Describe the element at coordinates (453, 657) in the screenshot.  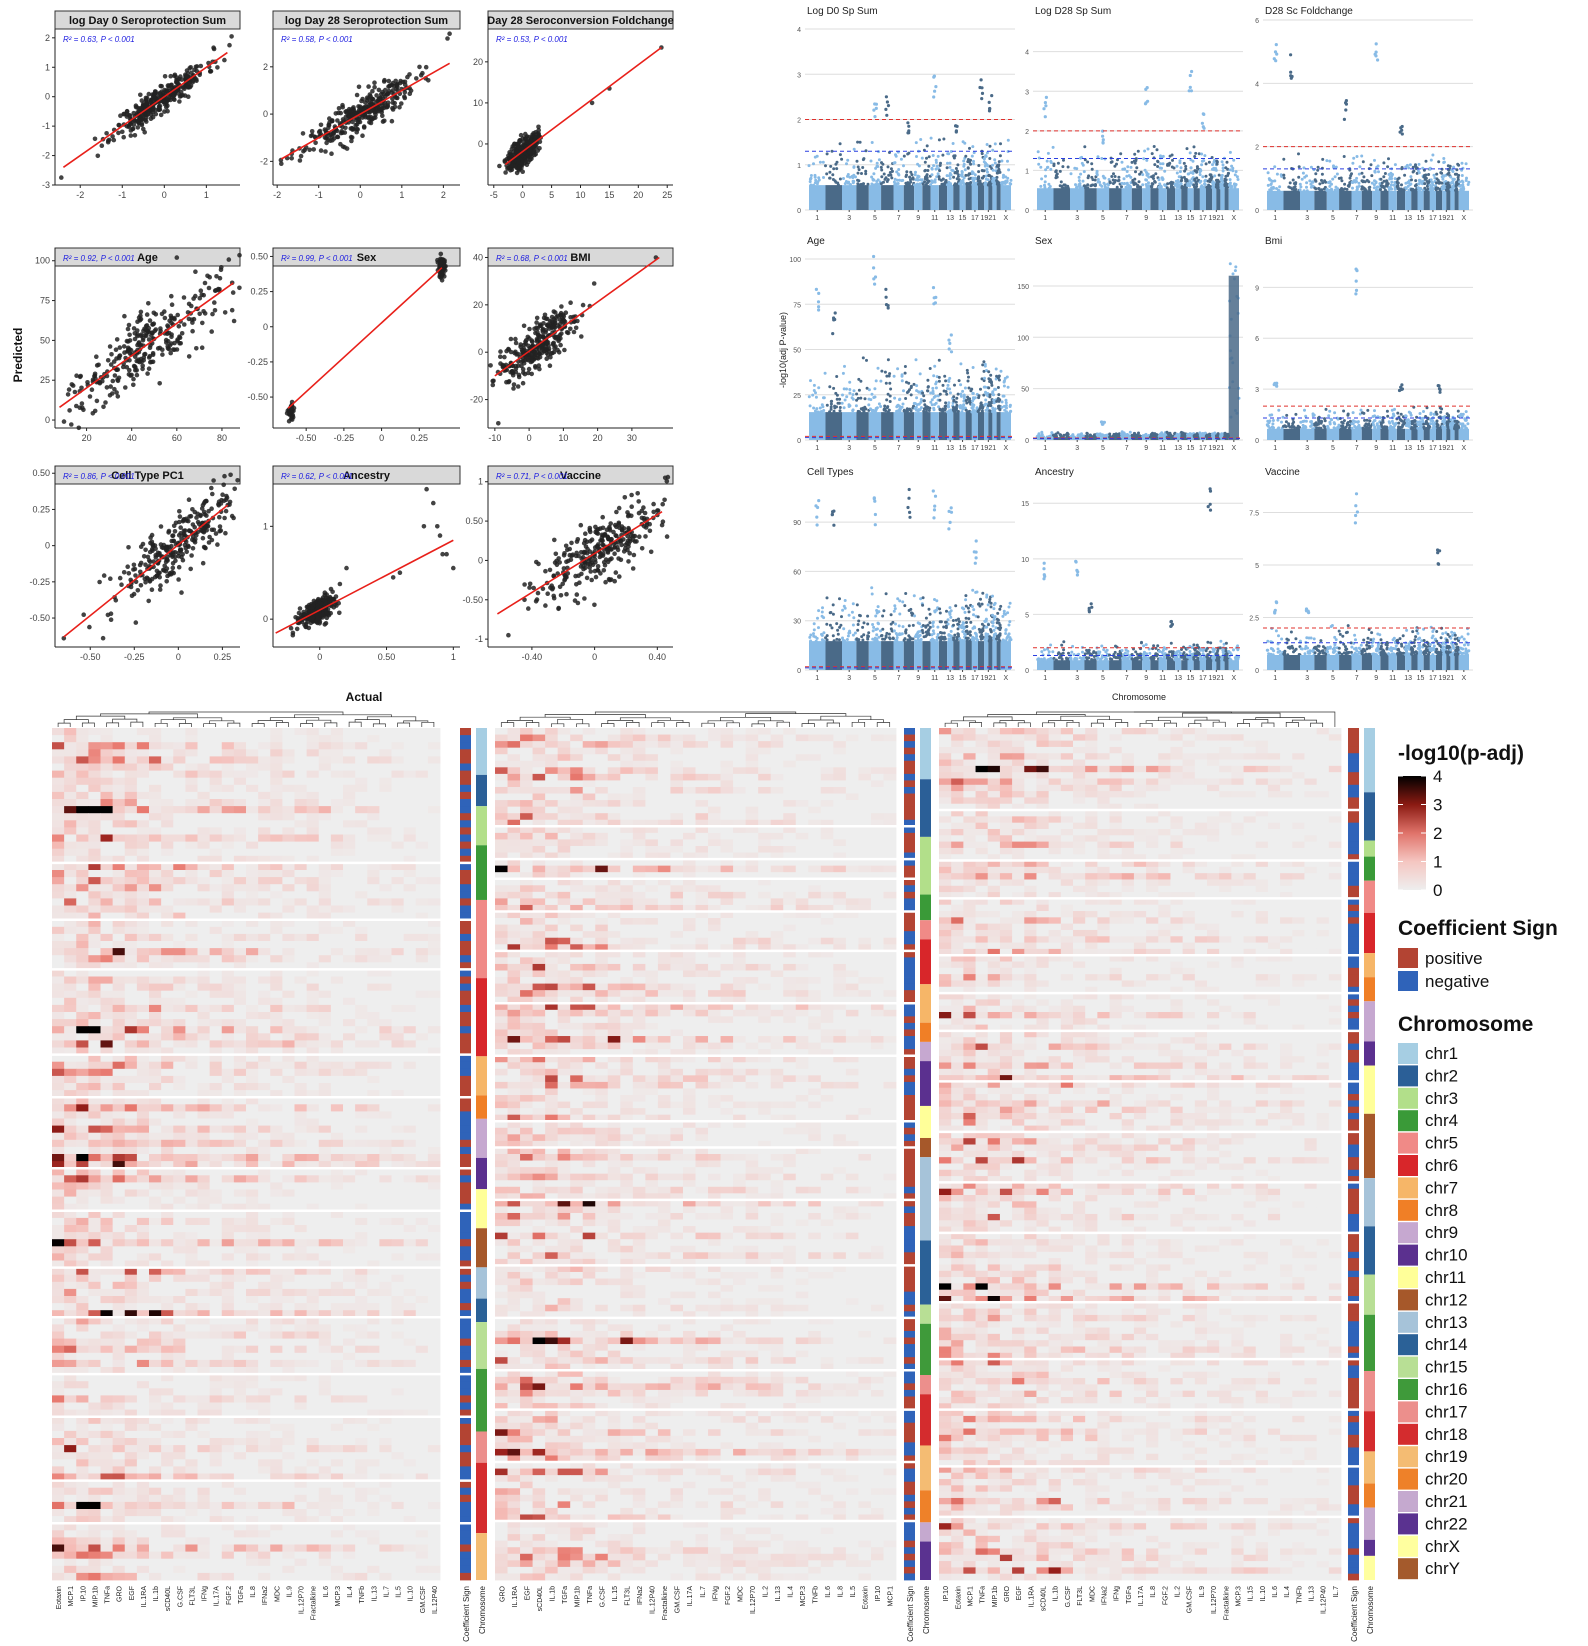
I see `x-tick-label: 1` at that location.